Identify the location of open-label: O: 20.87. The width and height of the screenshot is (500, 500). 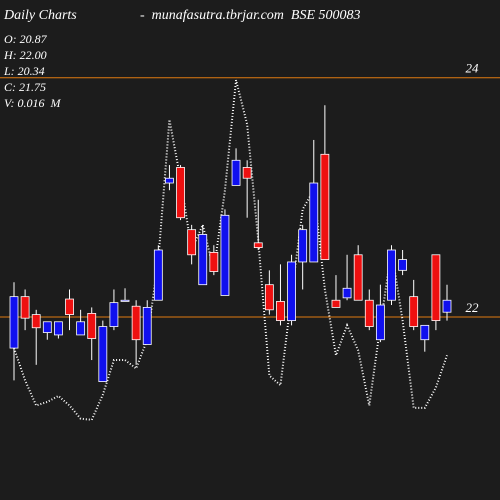
(26, 39).